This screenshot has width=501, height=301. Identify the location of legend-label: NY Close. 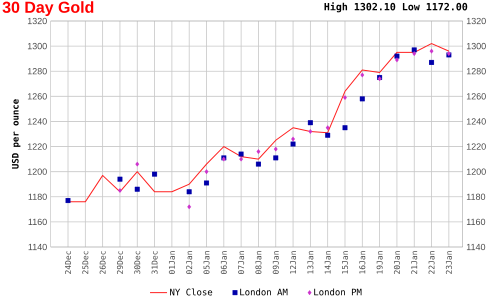
(191, 292).